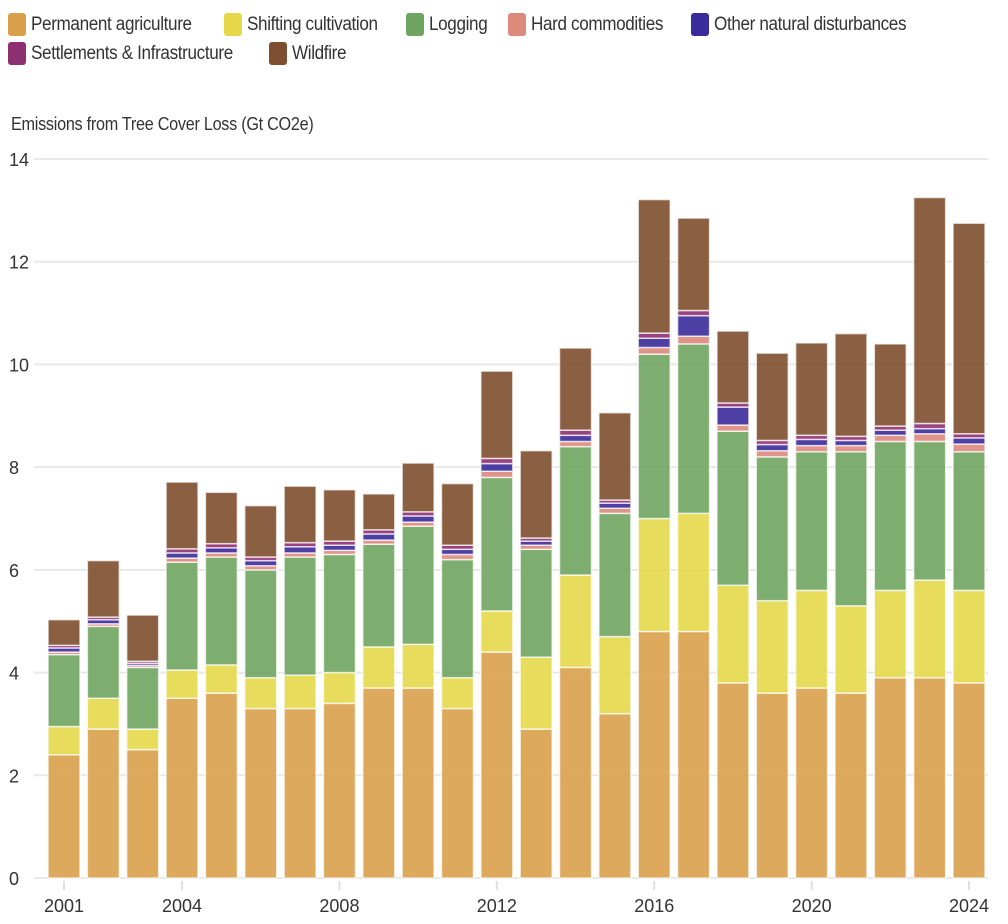 This screenshot has height=924, width=1008. Describe the element at coordinates (310, 53) in the screenshot. I see `legend-item-wildfire: Wildfire` at that location.